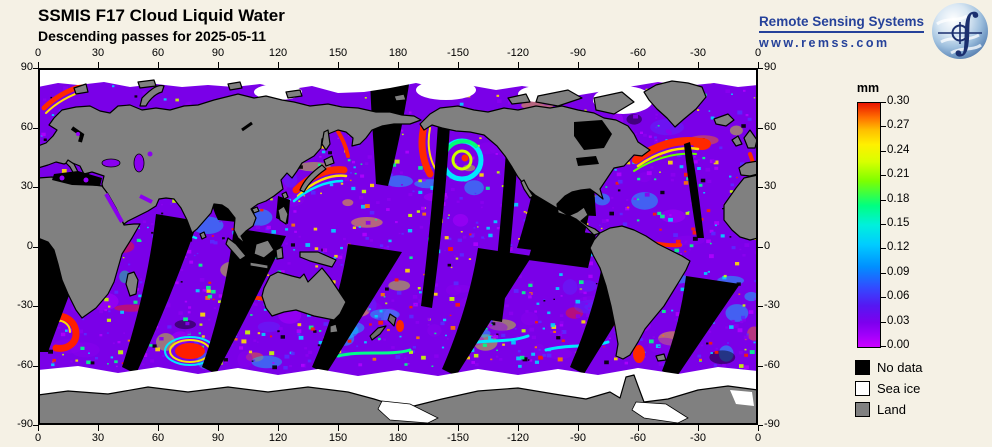  Describe the element at coordinates (578, 438) in the screenshot. I see `lon-label-bottom: -90` at that location.